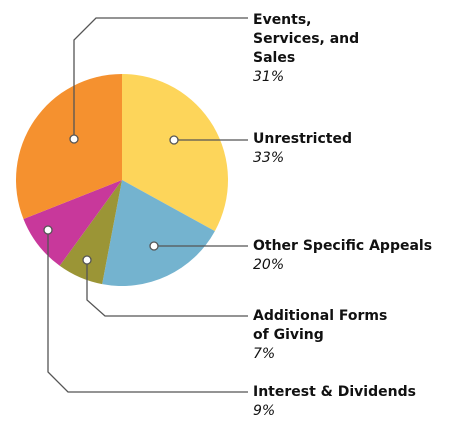 The height and width of the screenshot is (421, 458). What do you see at coordinates (306, 39) in the screenshot?
I see `slice-name: Events, Services, and Sales` at bounding box center [306, 39].